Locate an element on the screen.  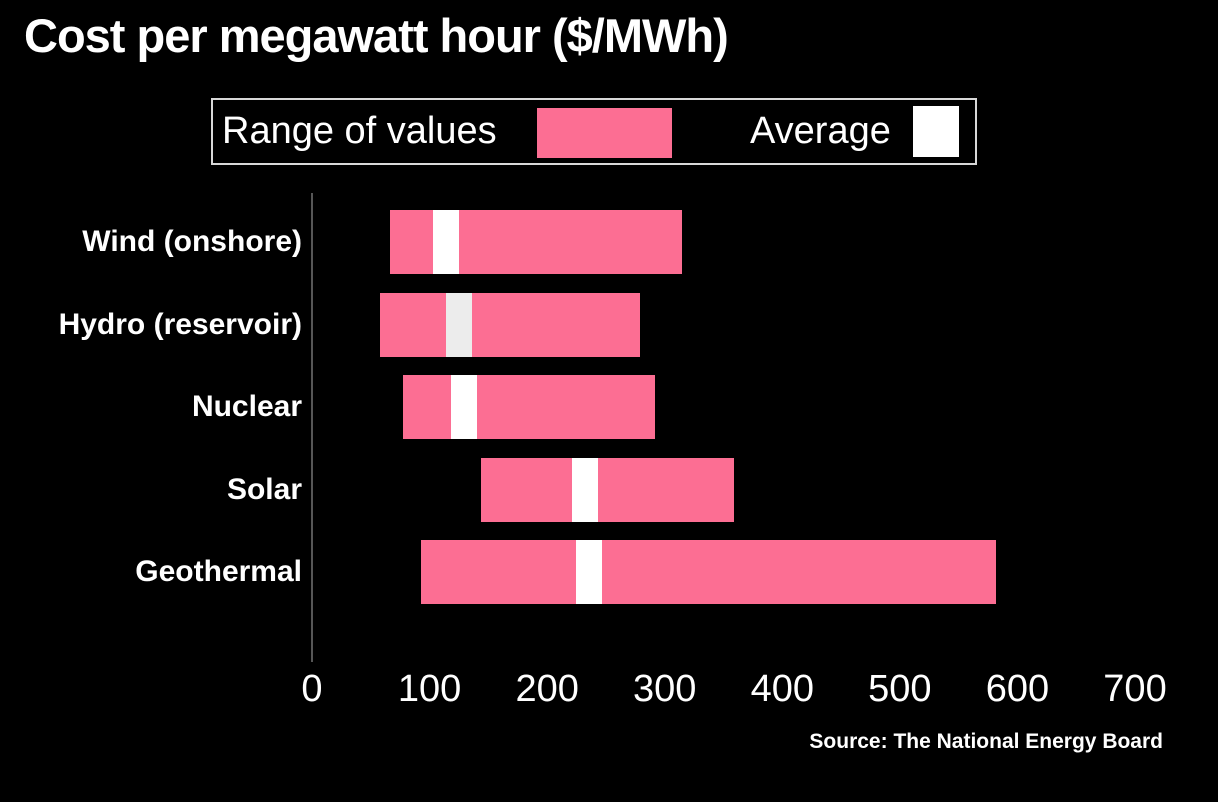
legend-box: Range of values Average is located at coordinates (594, 131).